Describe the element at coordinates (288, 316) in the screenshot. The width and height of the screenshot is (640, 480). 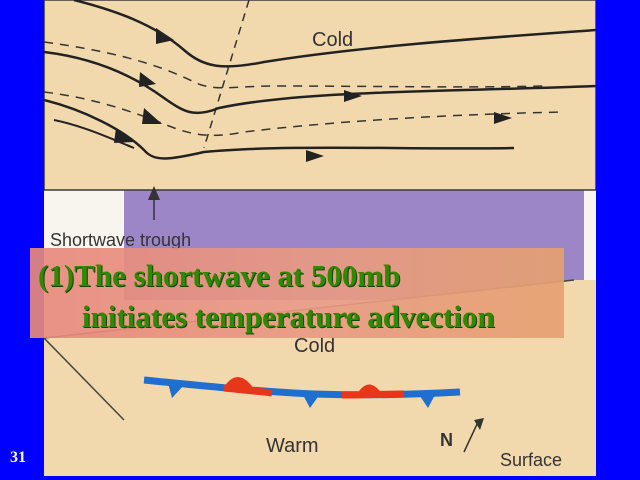
I see `caption-line-2: initiates temperature advection` at that location.